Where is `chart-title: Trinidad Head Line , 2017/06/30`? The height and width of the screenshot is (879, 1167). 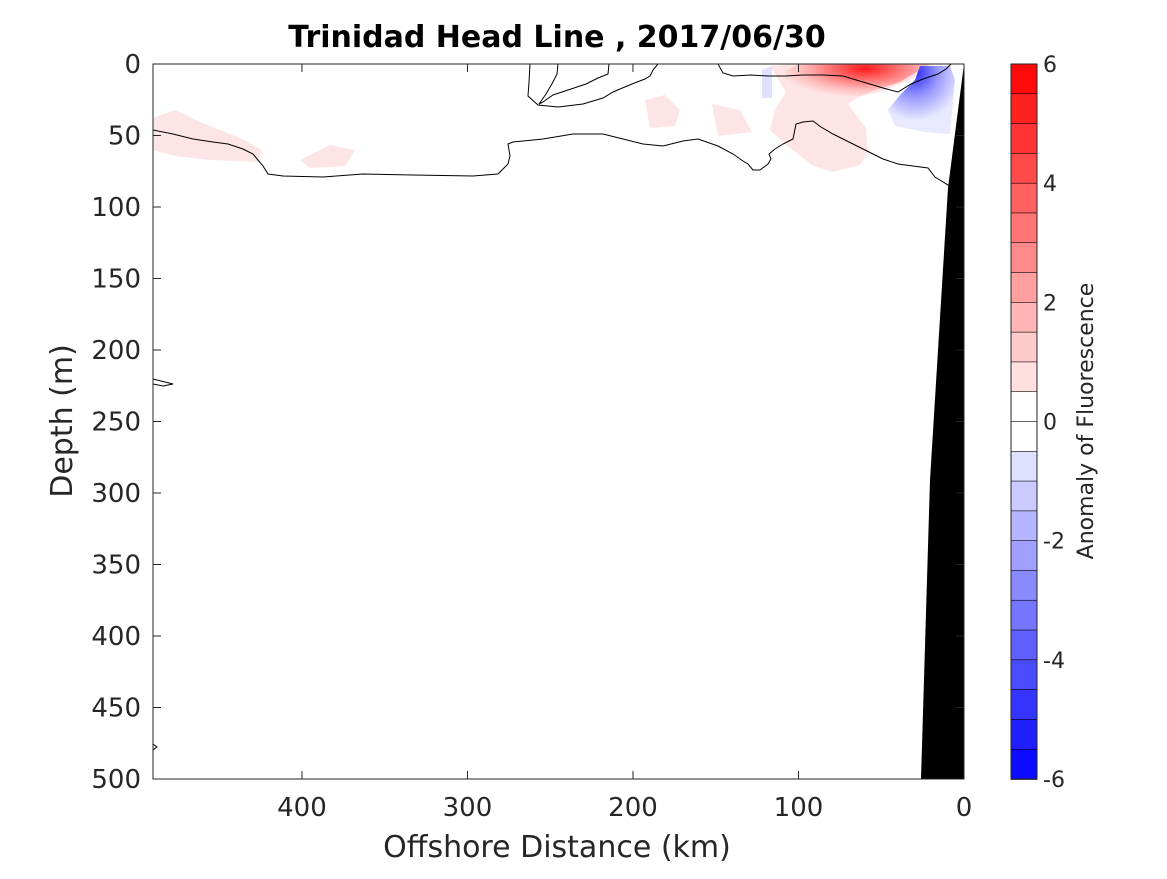 chart-title: Trinidad Head Line , 2017/06/30 is located at coordinates (556, 37).